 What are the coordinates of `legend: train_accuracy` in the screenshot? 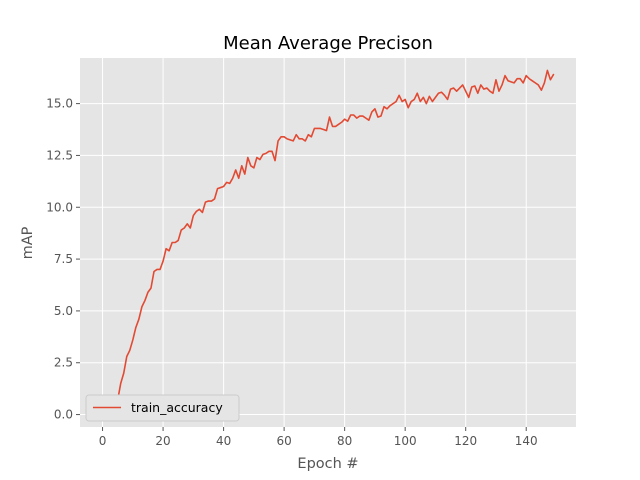 It's located at (162, 408).